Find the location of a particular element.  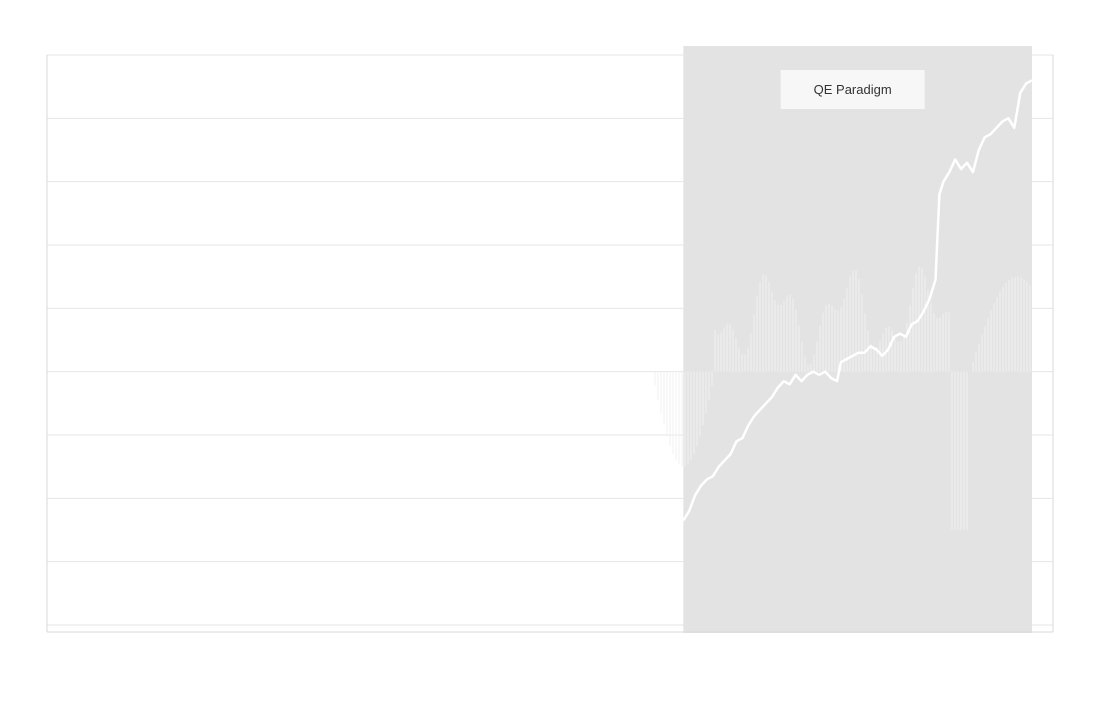

annotation-label: QE Paradigm is located at coordinates (853, 89).